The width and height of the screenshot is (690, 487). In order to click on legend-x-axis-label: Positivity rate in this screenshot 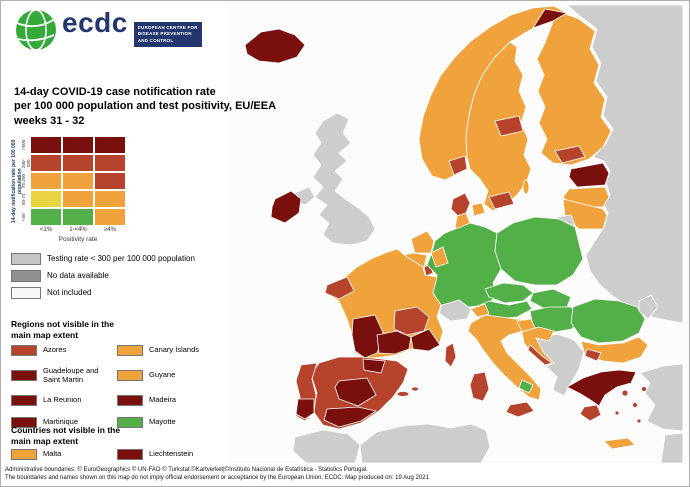, I will do `click(78, 239)`.